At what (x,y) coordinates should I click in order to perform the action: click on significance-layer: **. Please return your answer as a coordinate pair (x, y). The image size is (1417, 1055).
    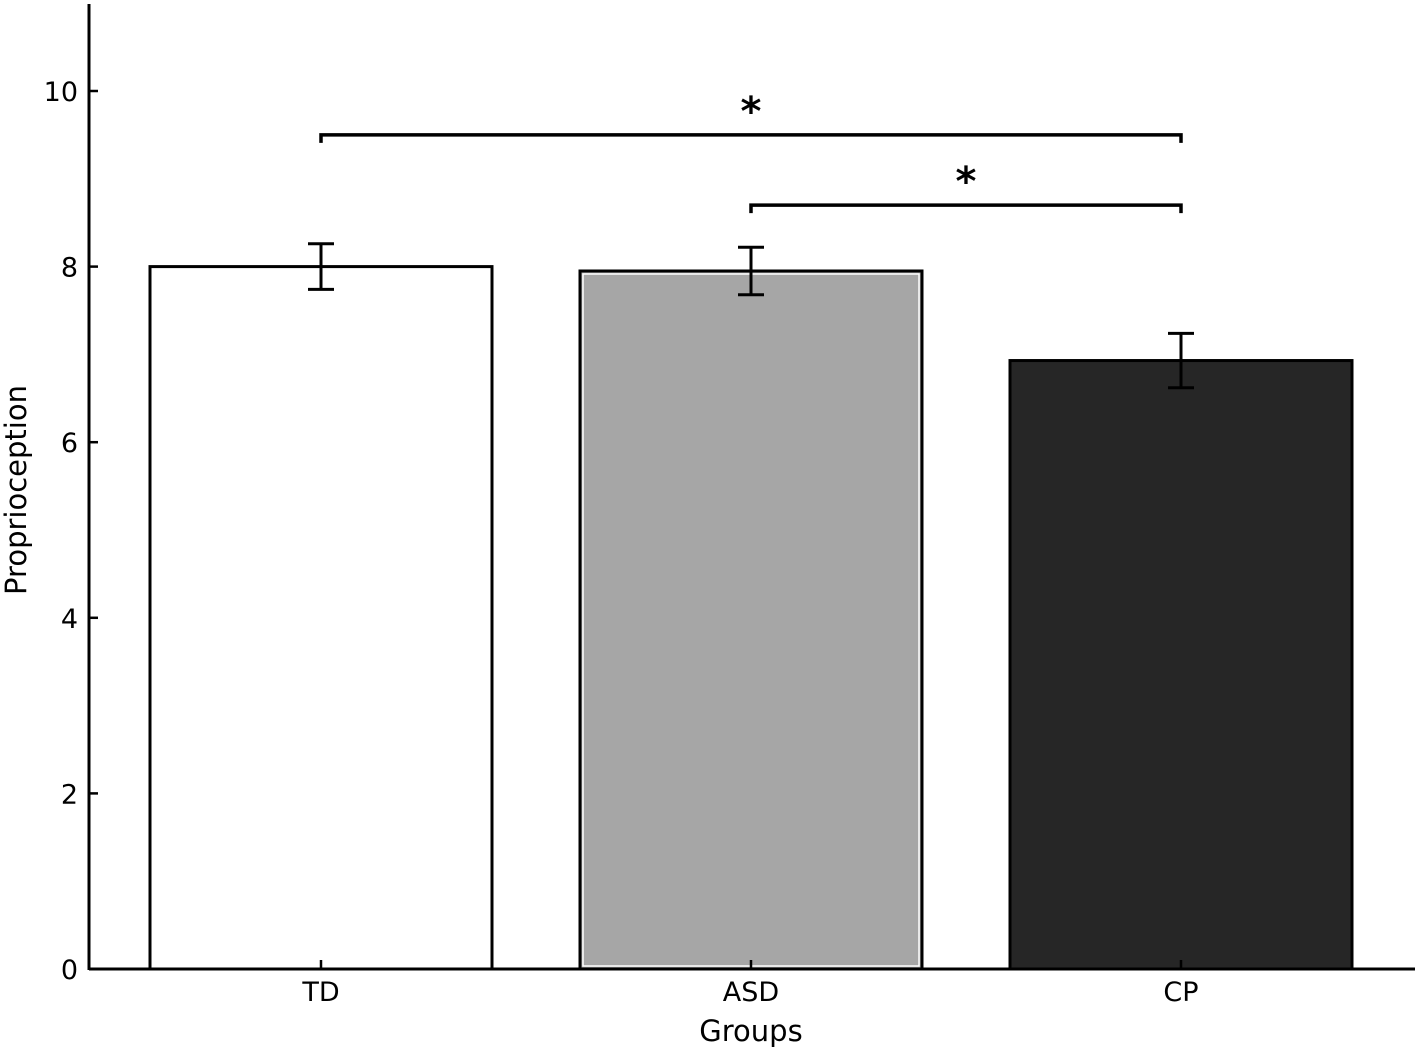
    Looking at the image, I should click on (751, 151).